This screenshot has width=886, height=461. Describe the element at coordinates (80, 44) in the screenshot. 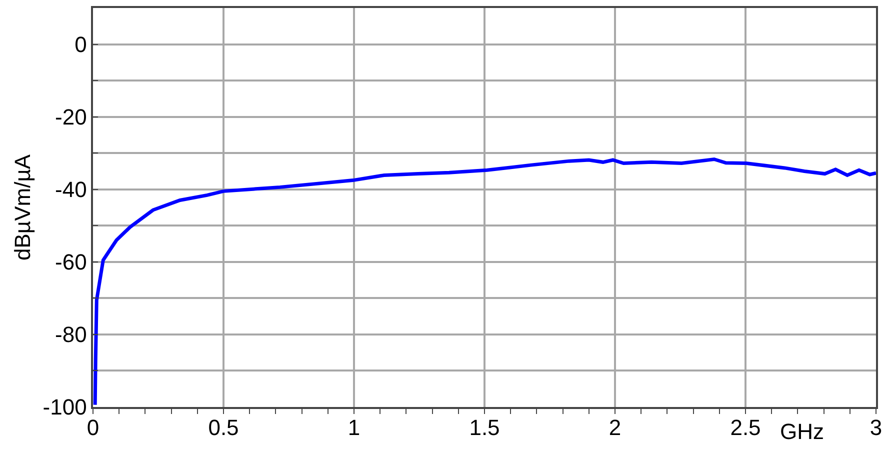

I see `y-tick-label: 0` at that location.